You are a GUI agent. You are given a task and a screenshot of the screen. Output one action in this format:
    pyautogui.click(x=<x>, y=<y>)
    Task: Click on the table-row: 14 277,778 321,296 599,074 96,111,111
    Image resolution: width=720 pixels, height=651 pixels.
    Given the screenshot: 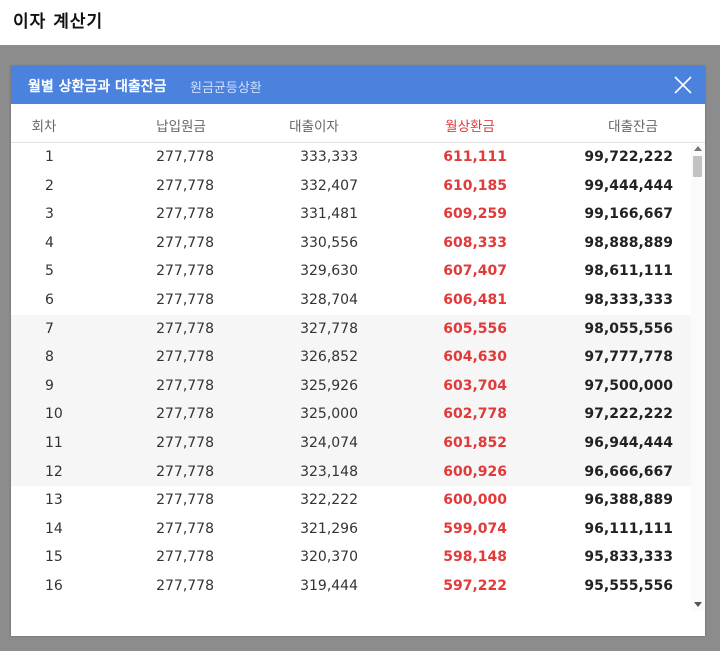 What is the action you would take?
    pyautogui.click(x=351, y=529)
    